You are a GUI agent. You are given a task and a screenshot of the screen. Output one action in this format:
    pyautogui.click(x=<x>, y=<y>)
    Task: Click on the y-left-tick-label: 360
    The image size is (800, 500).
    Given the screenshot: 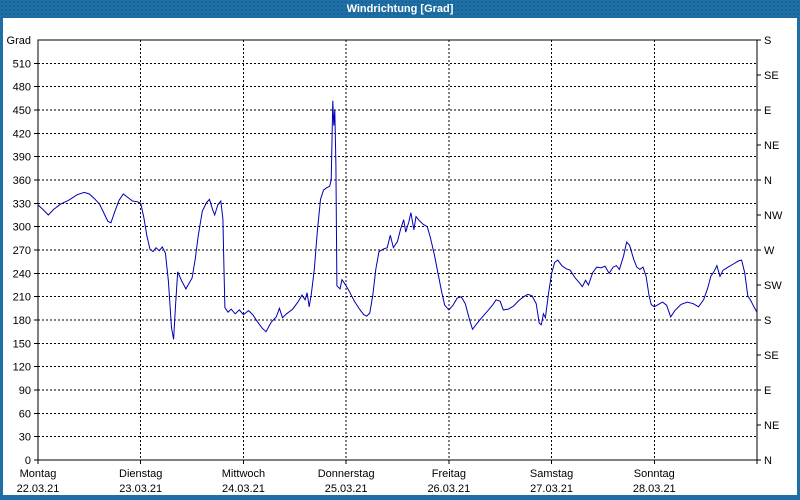 What is the action you would take?
    pyautogui.click(x=22, y=181)
    